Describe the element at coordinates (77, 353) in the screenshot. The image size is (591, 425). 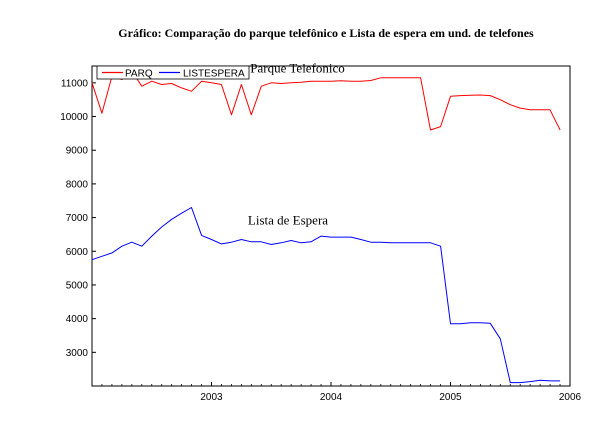
I see `y-tick-label: 3000` at that location.